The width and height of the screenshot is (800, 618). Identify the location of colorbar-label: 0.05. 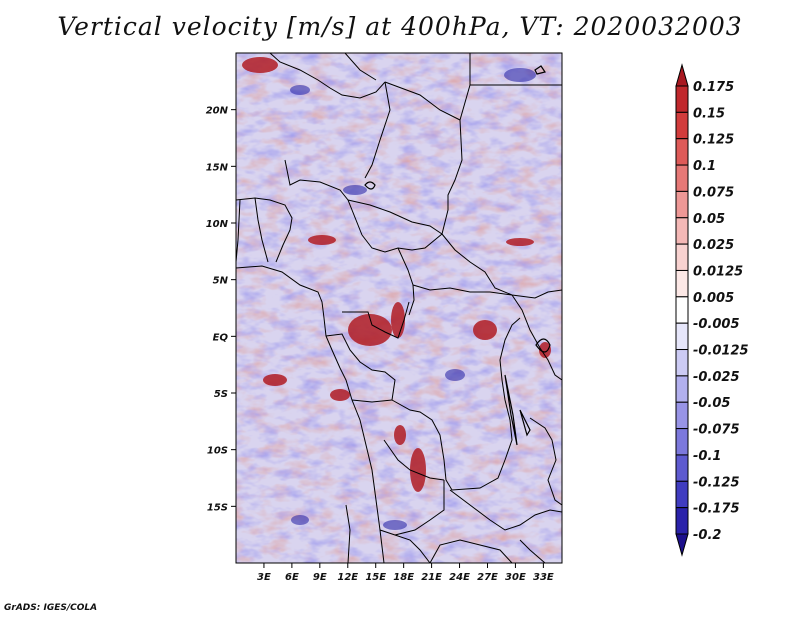
(709, 219).